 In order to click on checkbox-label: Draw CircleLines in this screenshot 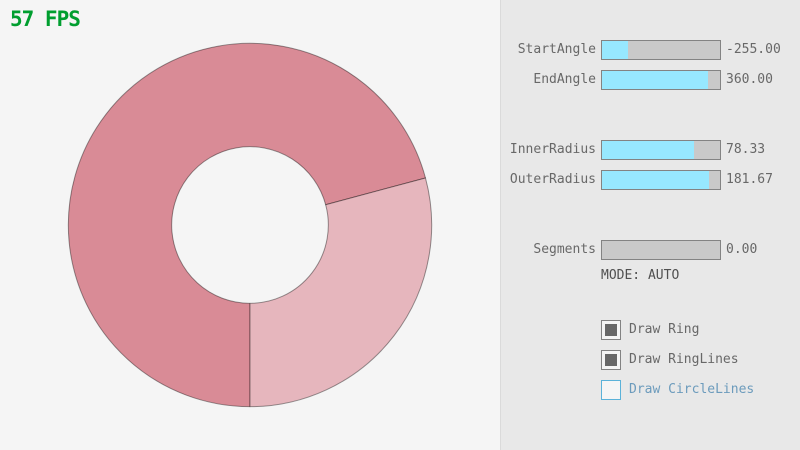, I will do `click(692, 389)`.